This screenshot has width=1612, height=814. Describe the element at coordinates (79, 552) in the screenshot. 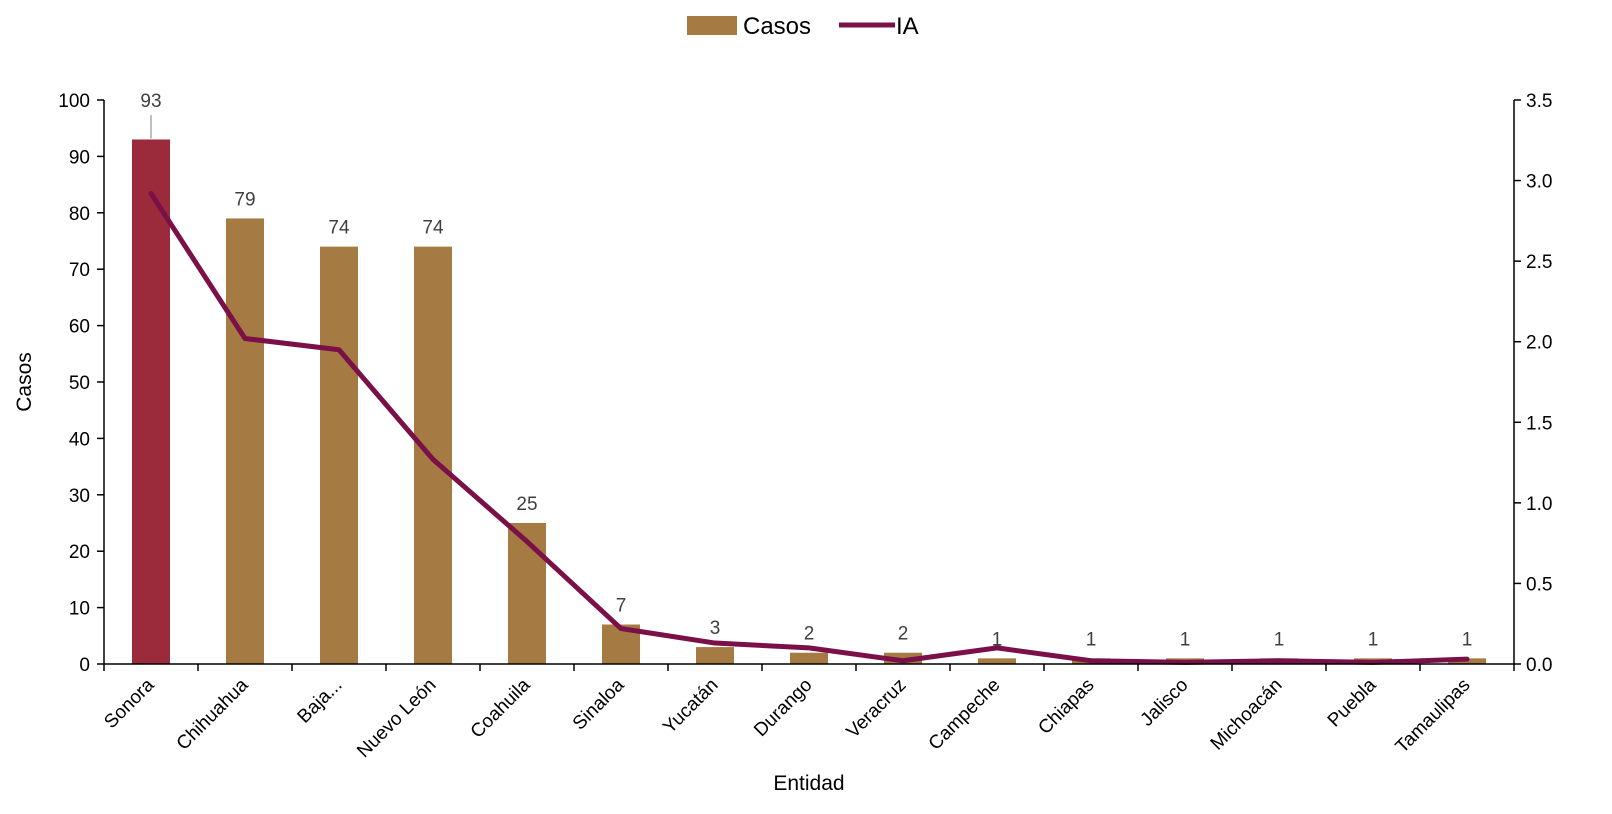

I see `y-left-tick-label: 20` at that location.